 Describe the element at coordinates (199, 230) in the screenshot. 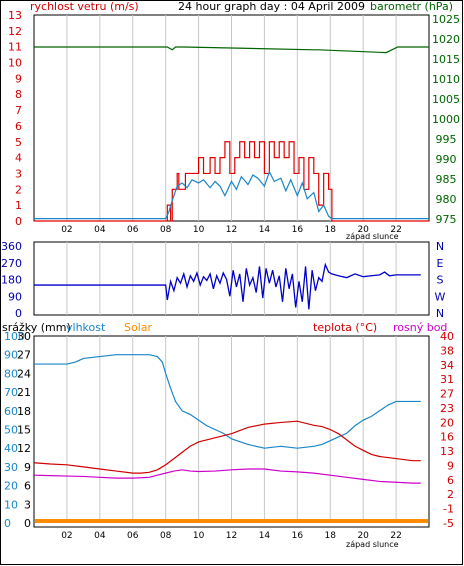

I see `p1-xtick: 10` at that location.